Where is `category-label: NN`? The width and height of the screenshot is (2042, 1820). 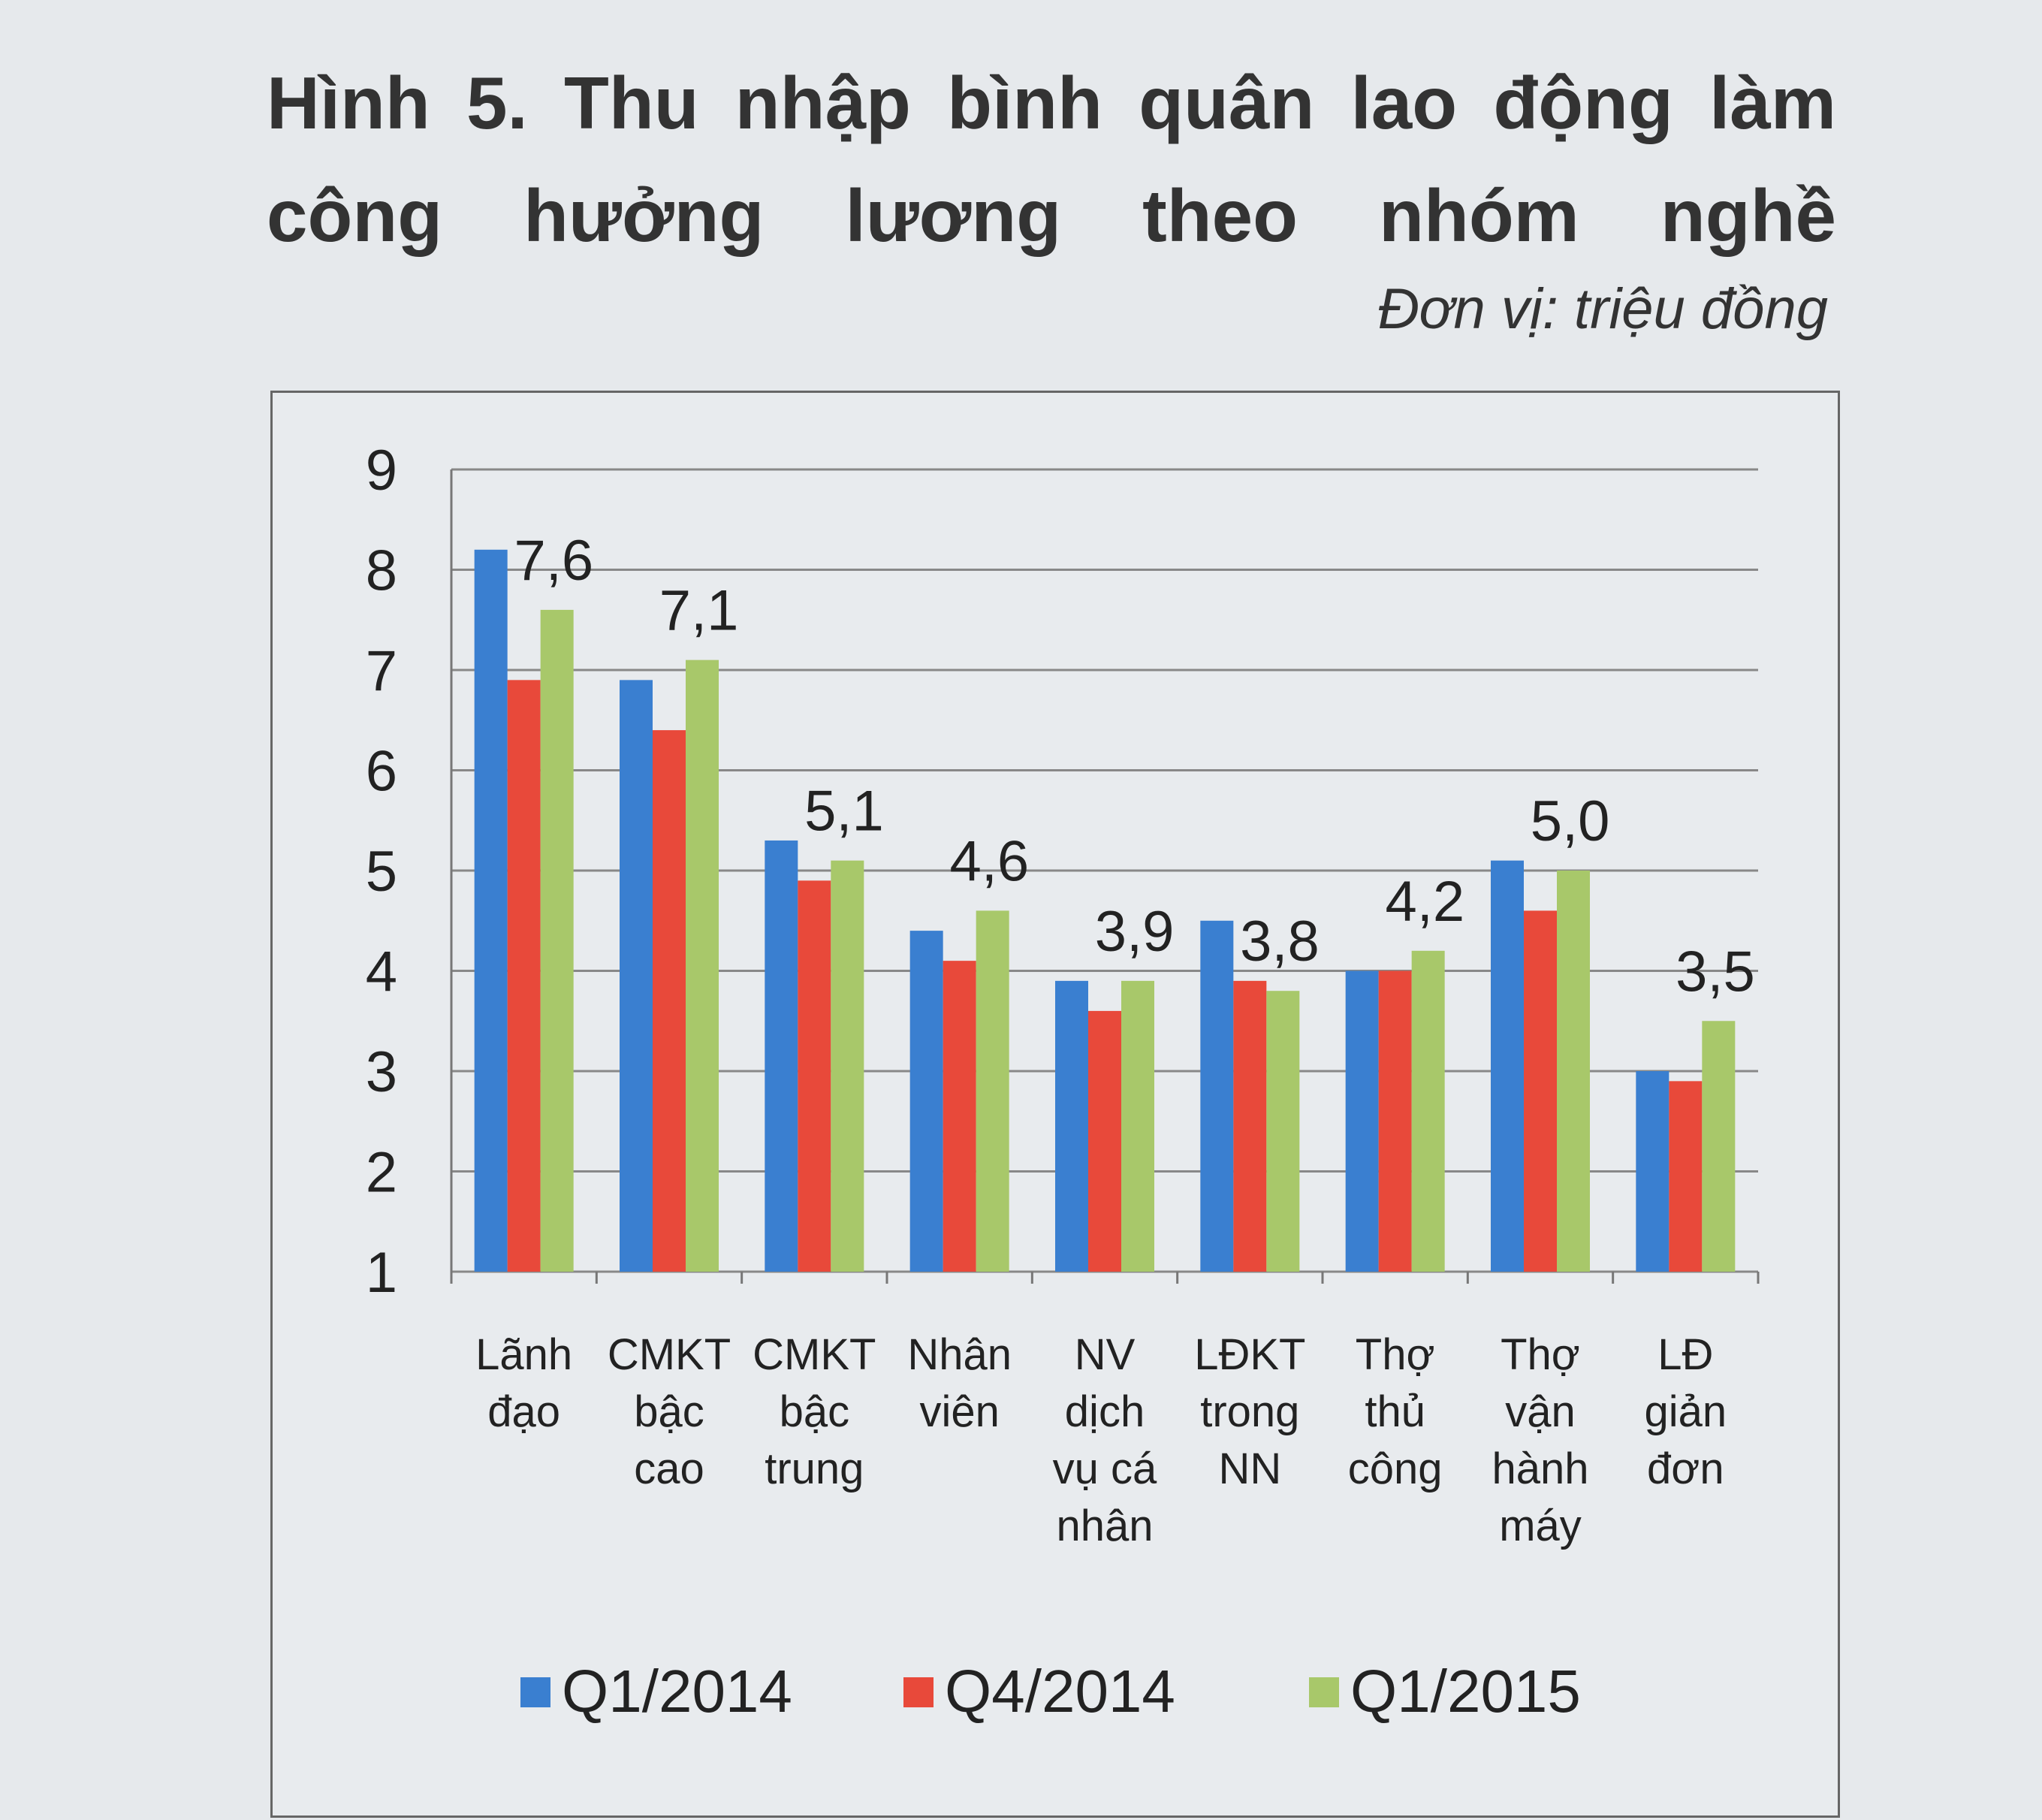 category-label: NN is located at coordinates (1249, 1468).